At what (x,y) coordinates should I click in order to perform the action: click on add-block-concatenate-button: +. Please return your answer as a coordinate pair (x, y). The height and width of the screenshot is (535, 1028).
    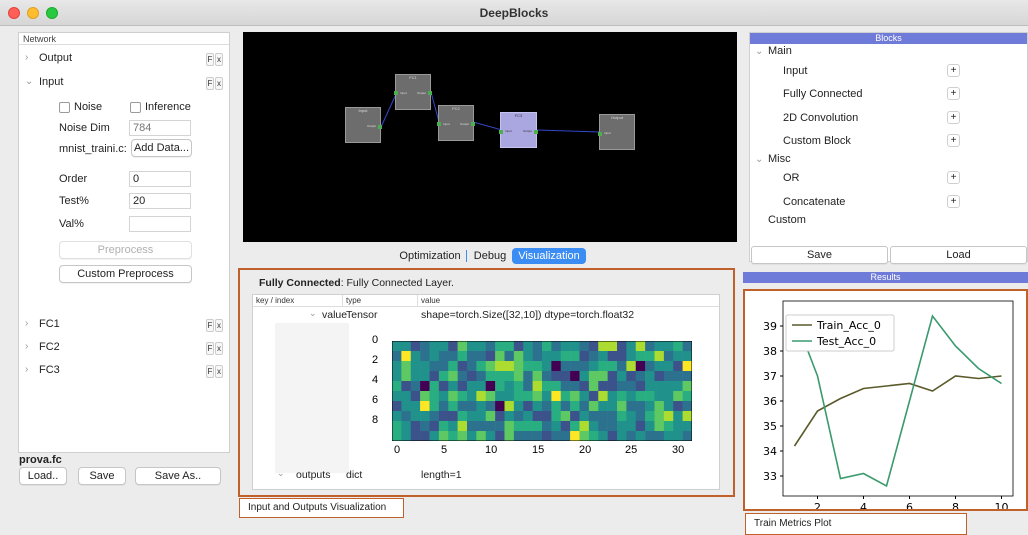
    Looking at the image, I should click on (953, 201).